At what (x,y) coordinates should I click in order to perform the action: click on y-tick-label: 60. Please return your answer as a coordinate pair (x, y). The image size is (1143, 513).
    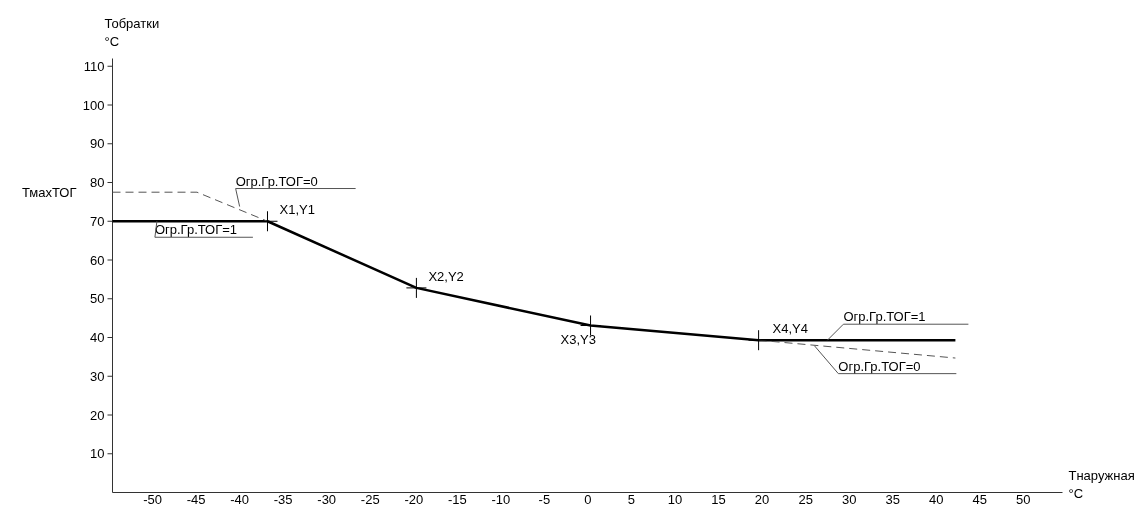
    Looking at the image, I should click on (97, 260).